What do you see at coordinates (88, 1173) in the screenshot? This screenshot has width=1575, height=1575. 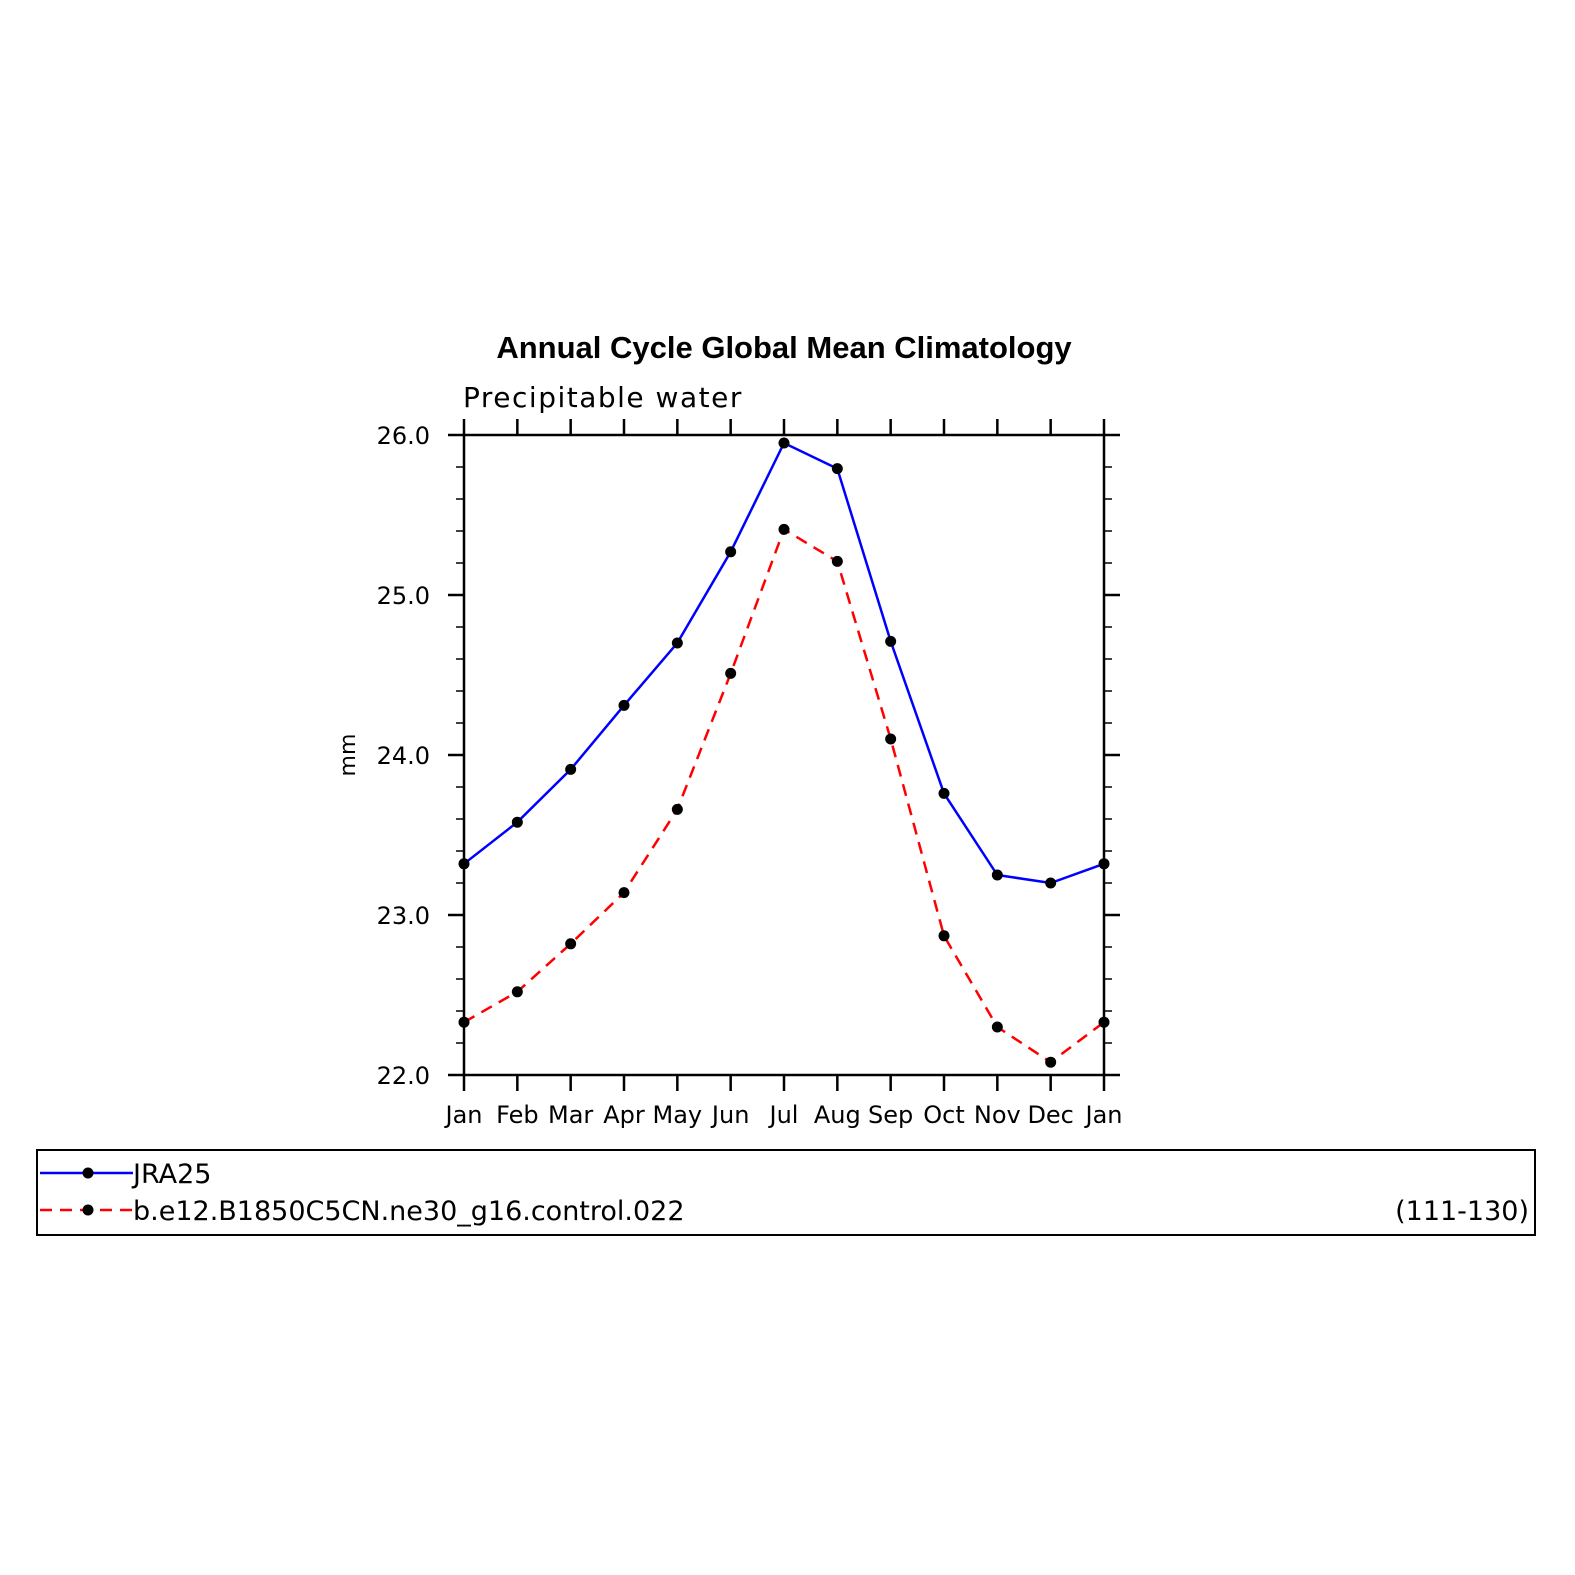 I see `legend-marker-jra25` at bounding box center [88, 1173].